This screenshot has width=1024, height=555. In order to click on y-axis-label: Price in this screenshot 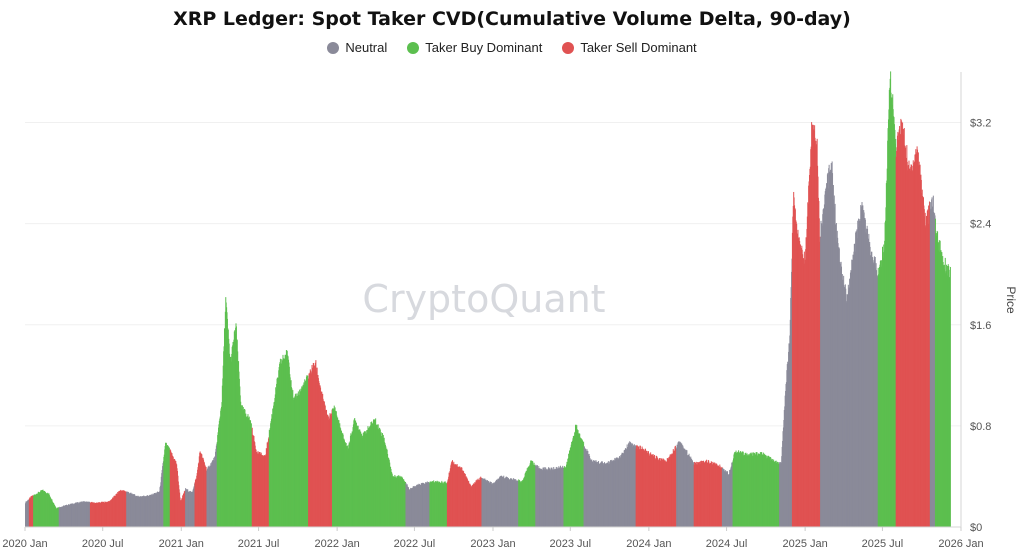, I will do `click(1011, 300)`.